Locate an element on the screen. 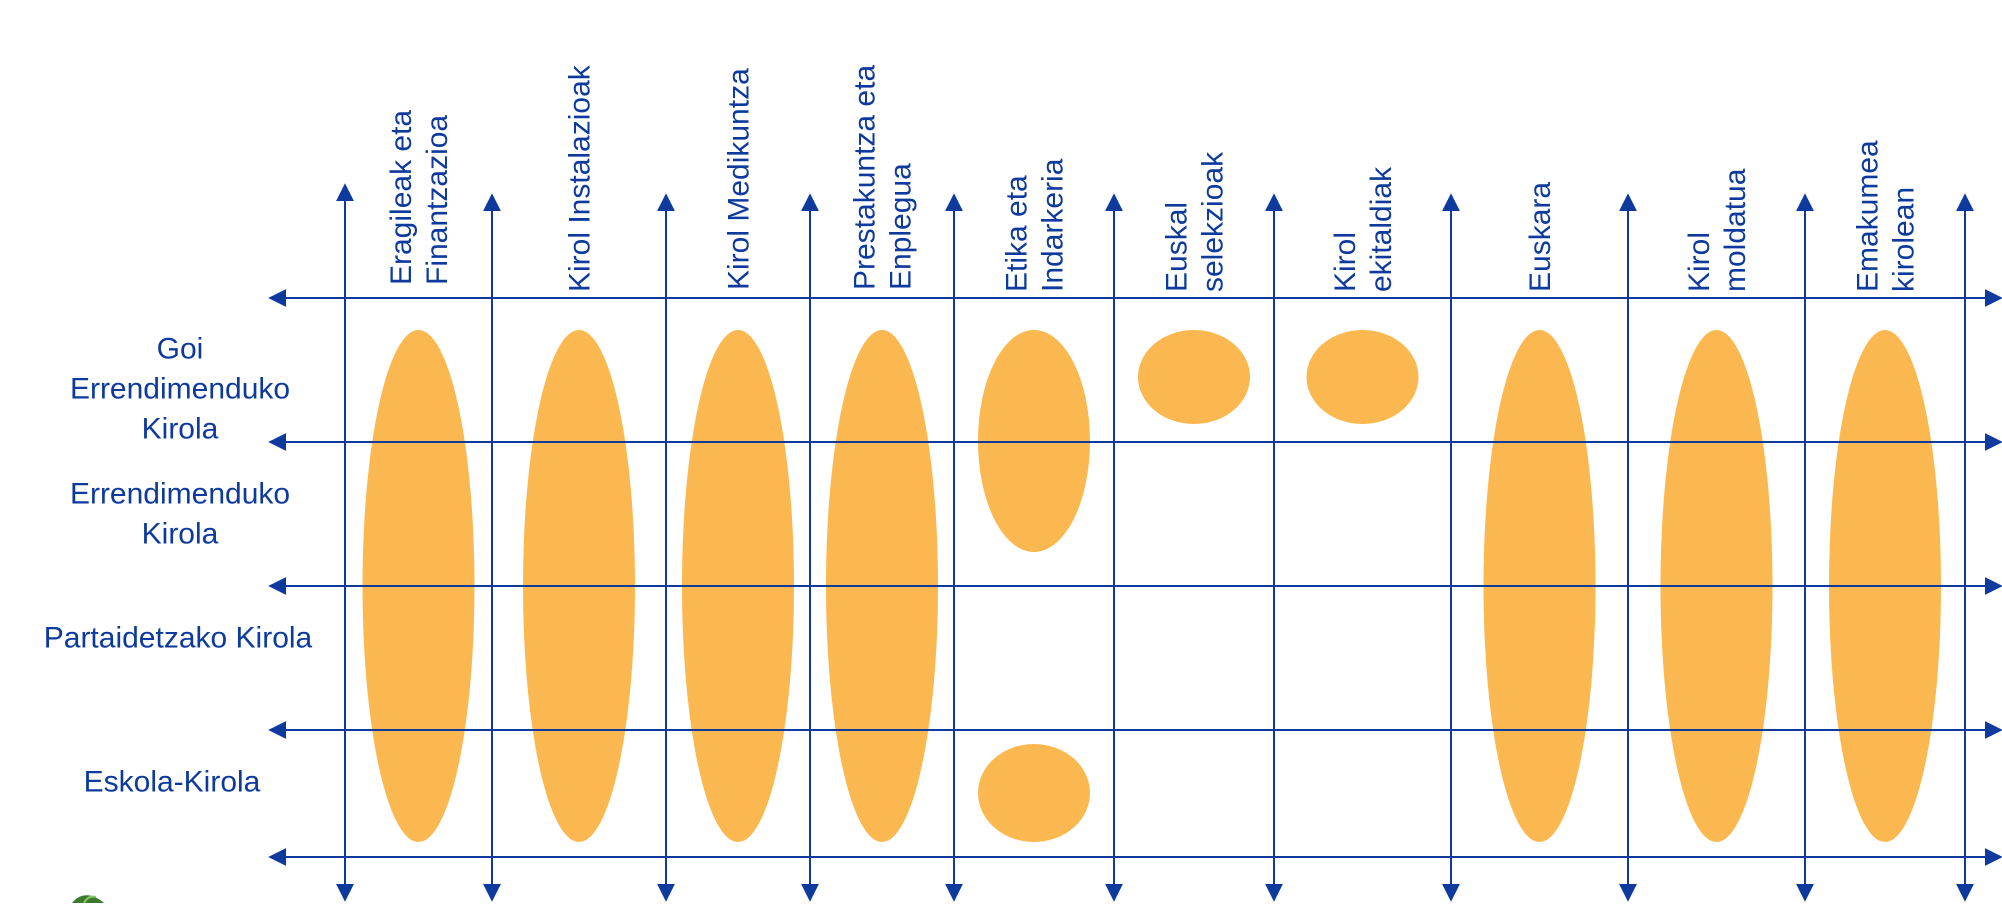 Image resolution: width=2002 pixels, height=908 pixels. coverage-ellipse-selekzioak is located at coordinates (1194, 377).